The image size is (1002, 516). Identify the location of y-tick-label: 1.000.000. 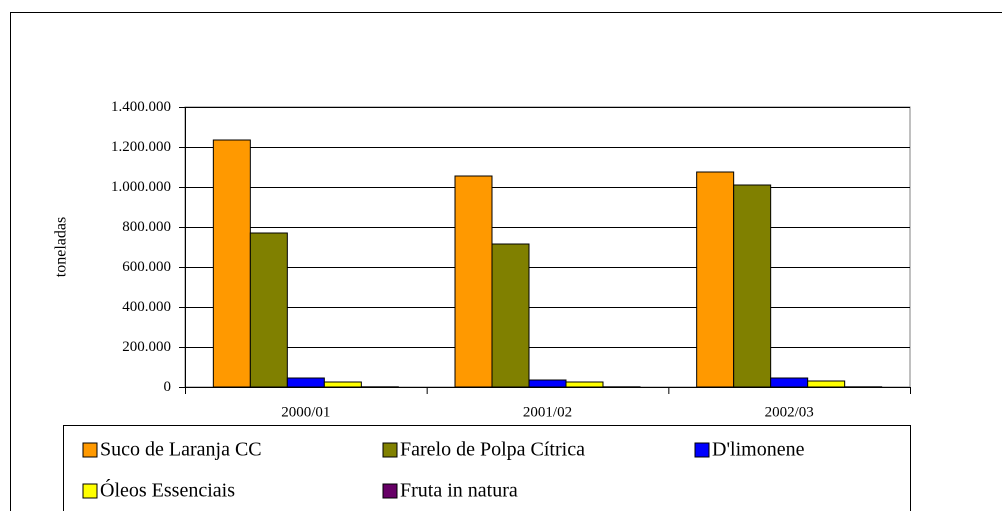
(141, 187).